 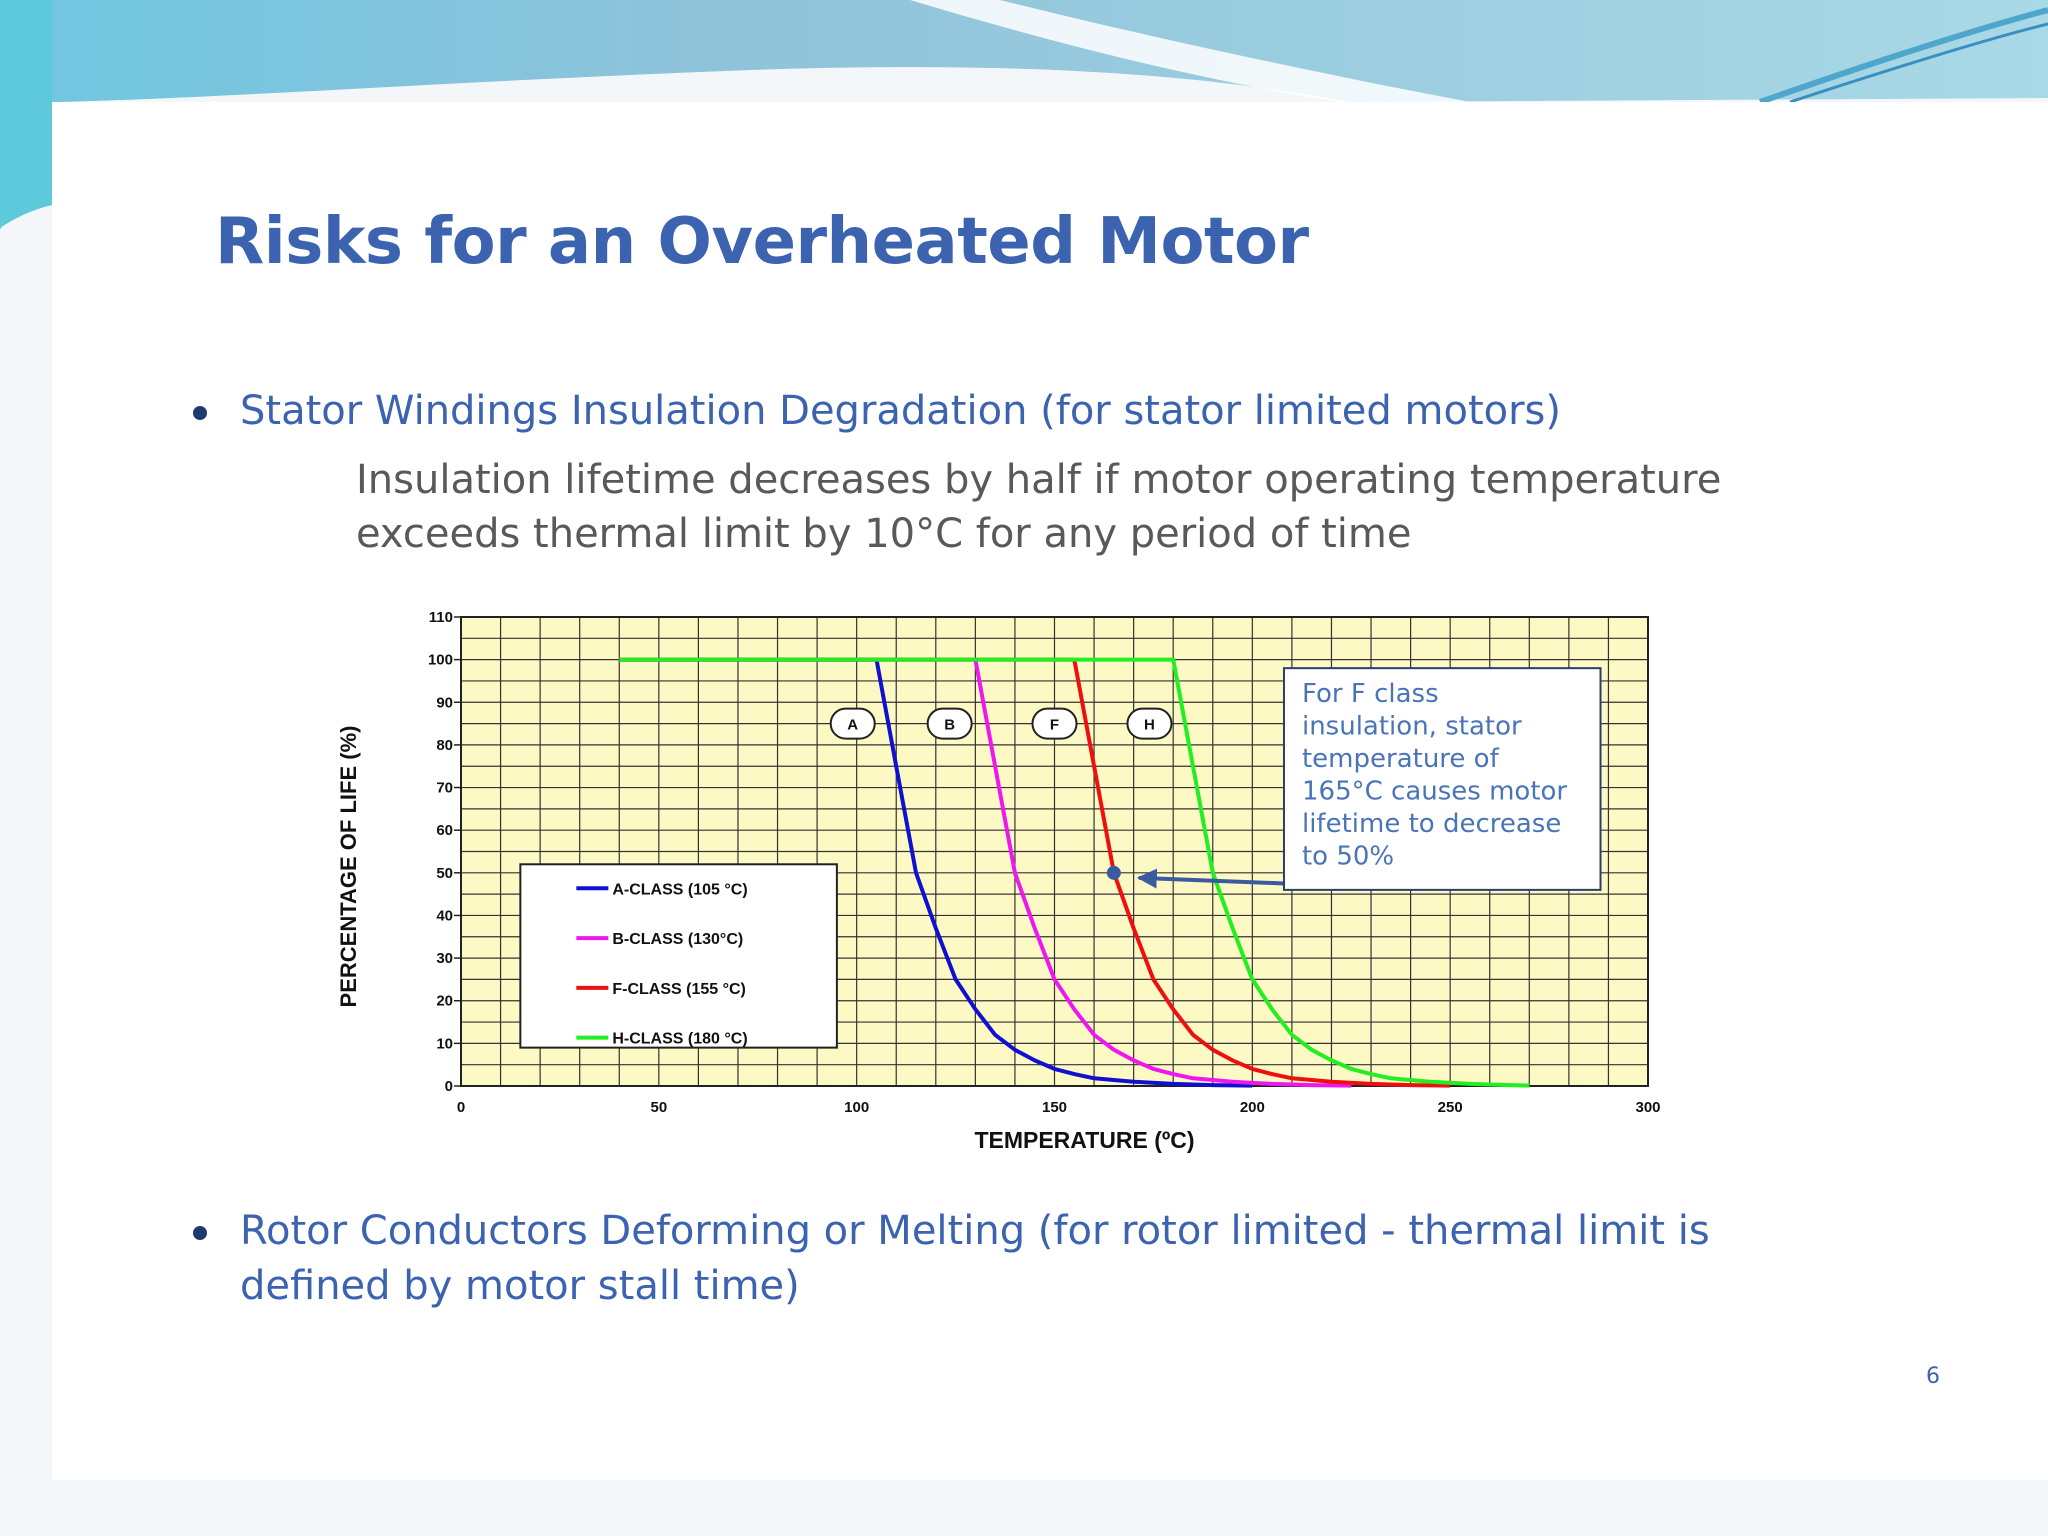 What do you see at coordinates (1054, 1107) in the screenshot?
I see `x-tick-label: 150` at bounding box center [1054, 1107].